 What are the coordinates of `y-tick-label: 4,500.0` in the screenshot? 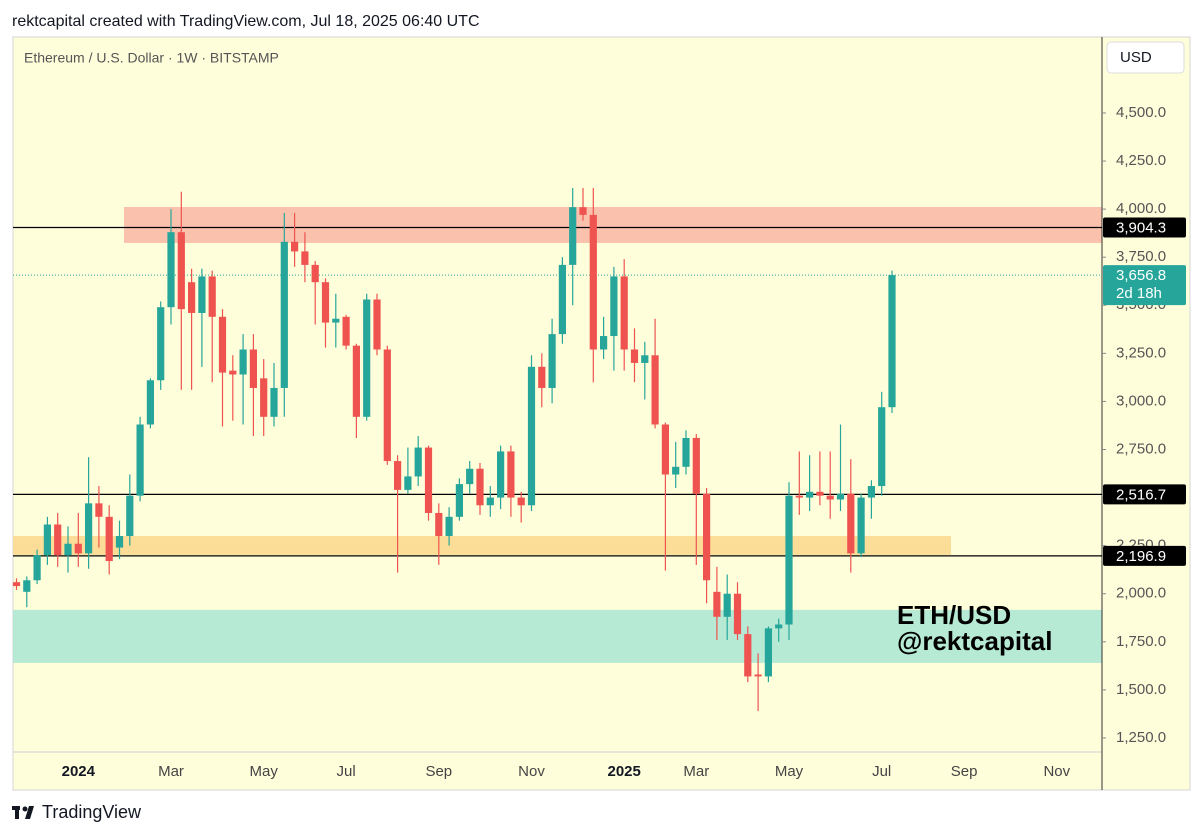 It's located at (1141, 112).